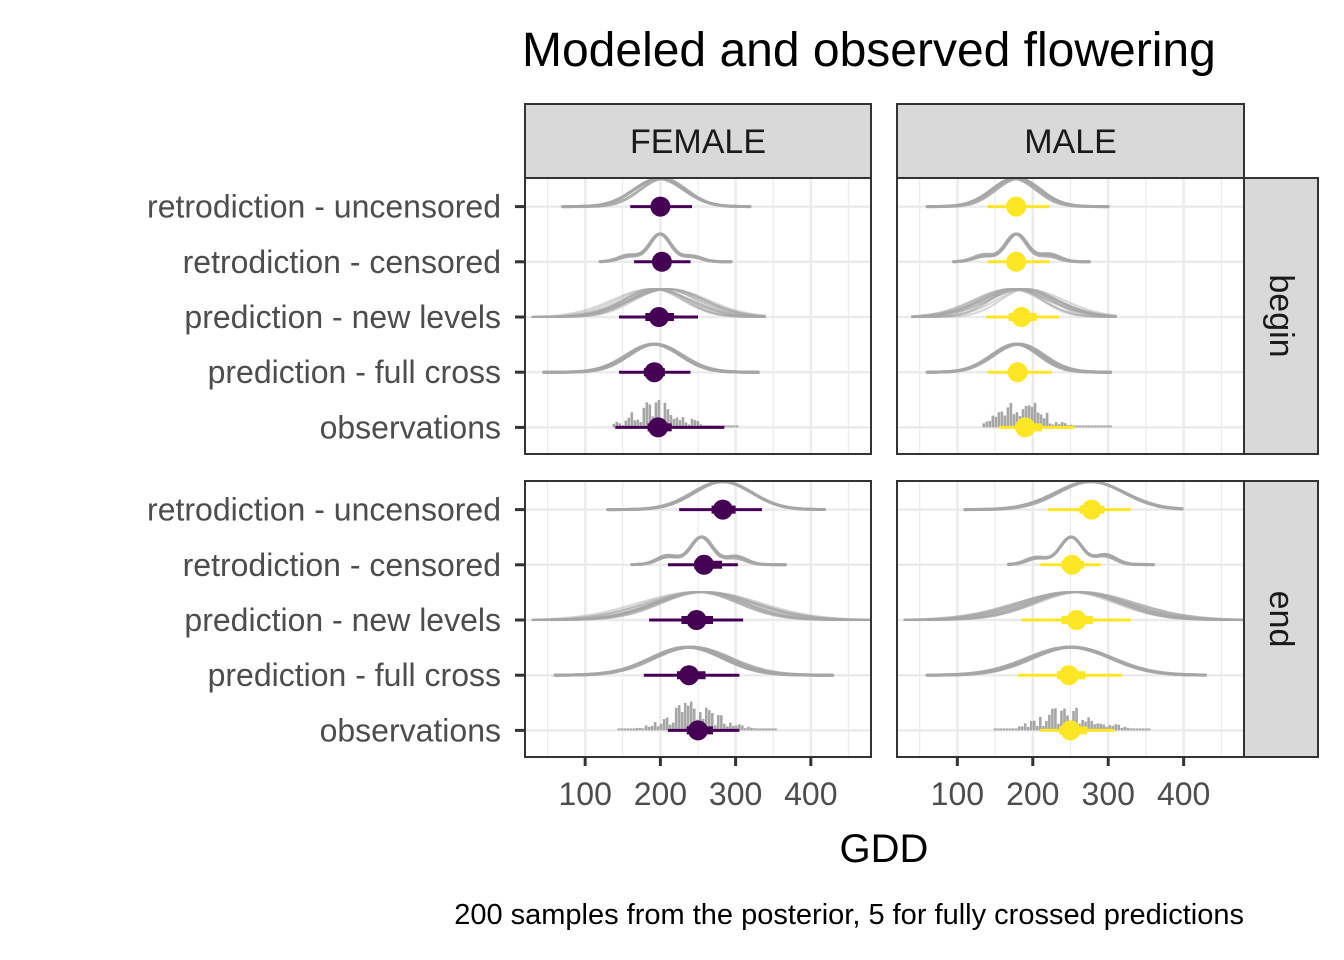 This screenshot has width=1344, height=960. What do you see at coordinates (869, 50) in the screenshot?
I see `chart-title: Modeled and observed flowering` at bounding box center [869, 50].